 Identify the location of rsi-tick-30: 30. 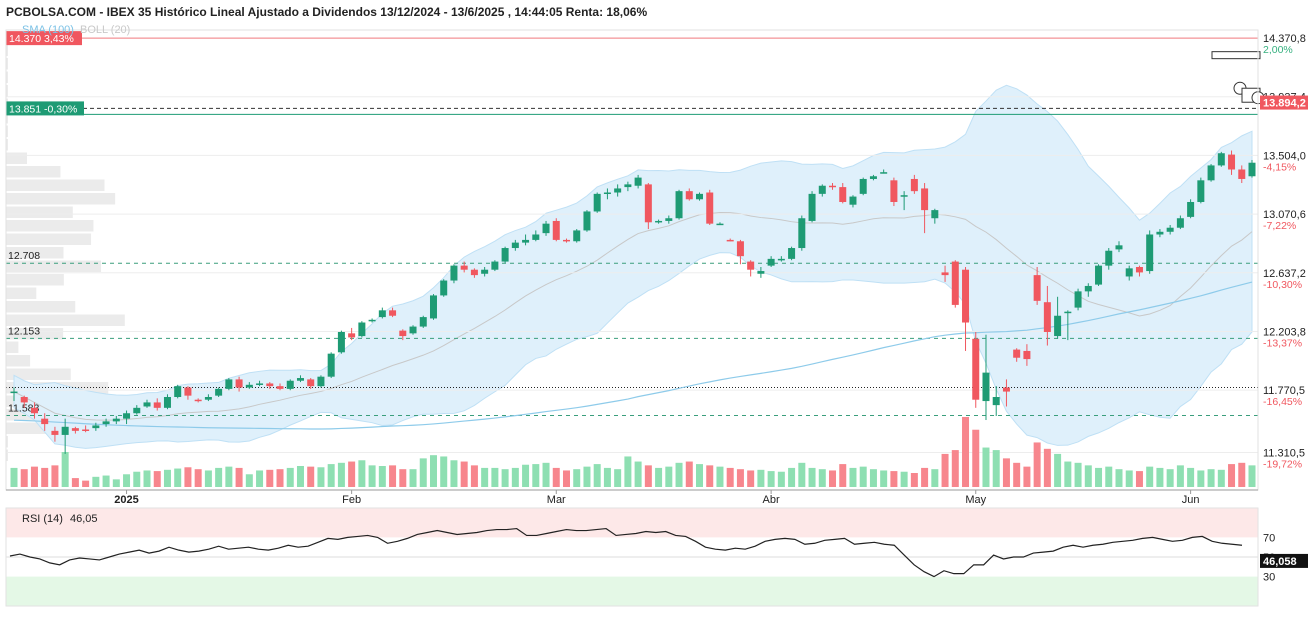
(1269, 578).